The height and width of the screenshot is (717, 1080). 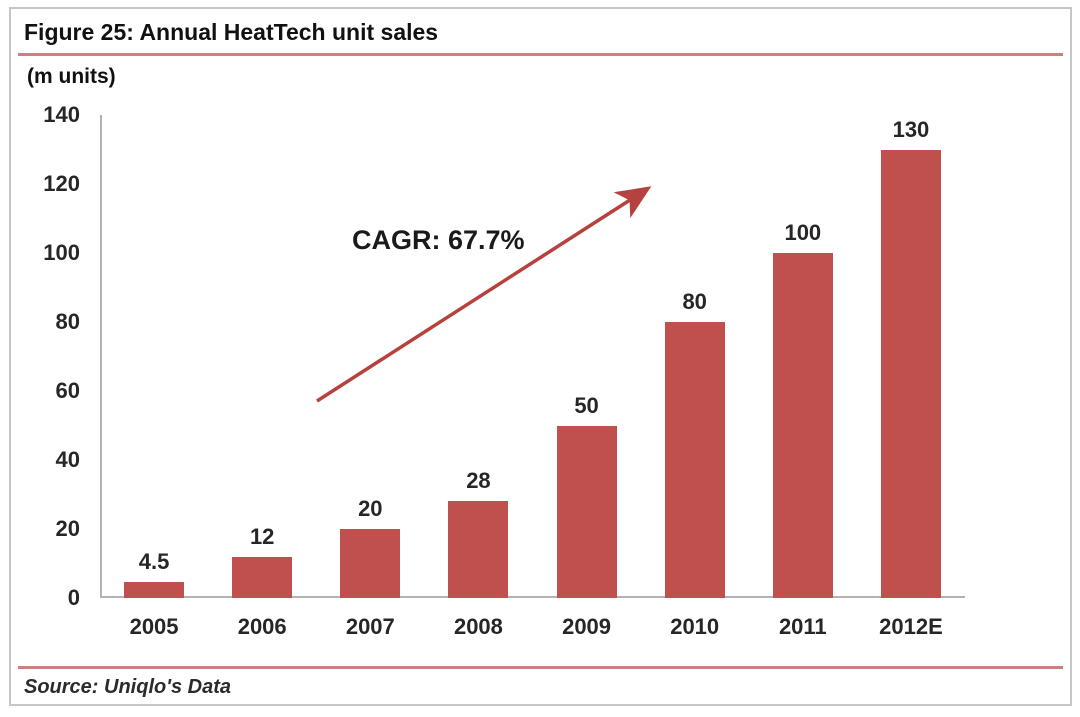 I want to click on x-tick-label: 2009, so click(x=587, y=626).